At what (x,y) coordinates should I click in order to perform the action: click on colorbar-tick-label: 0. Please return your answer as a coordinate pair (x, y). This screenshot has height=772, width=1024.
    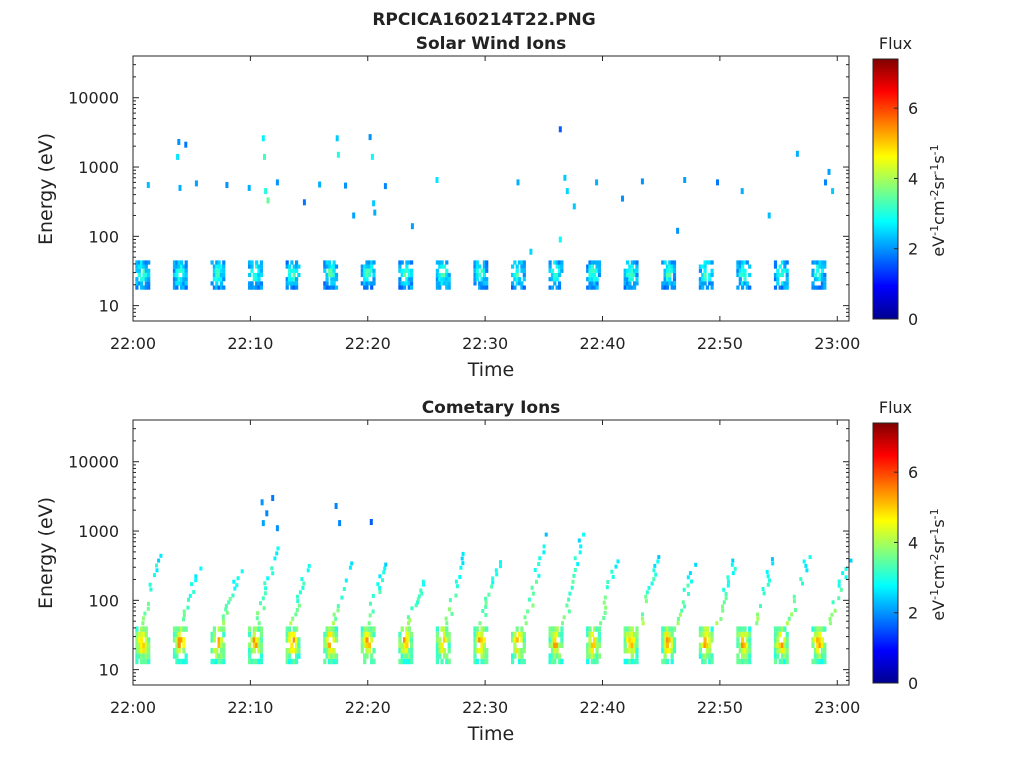
    Looking at the image, I should click on (913, 683).